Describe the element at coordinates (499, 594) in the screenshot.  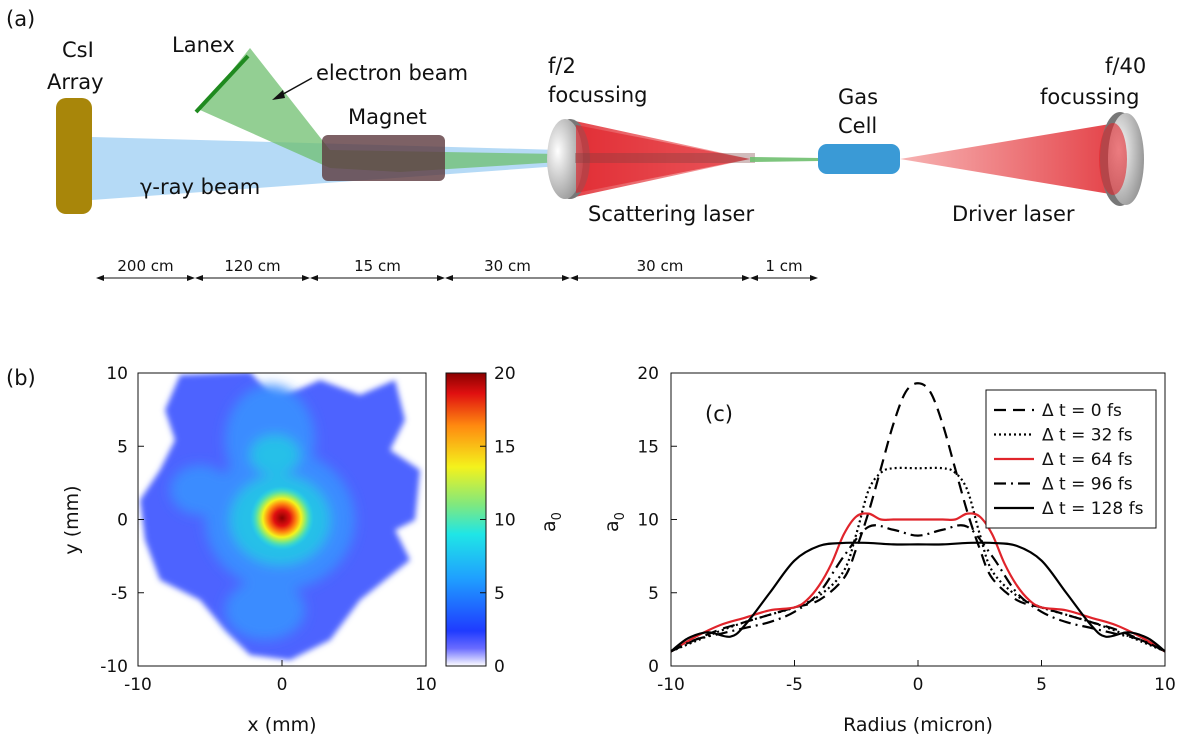
I see `colorbar-tick-label: 5` at that location.